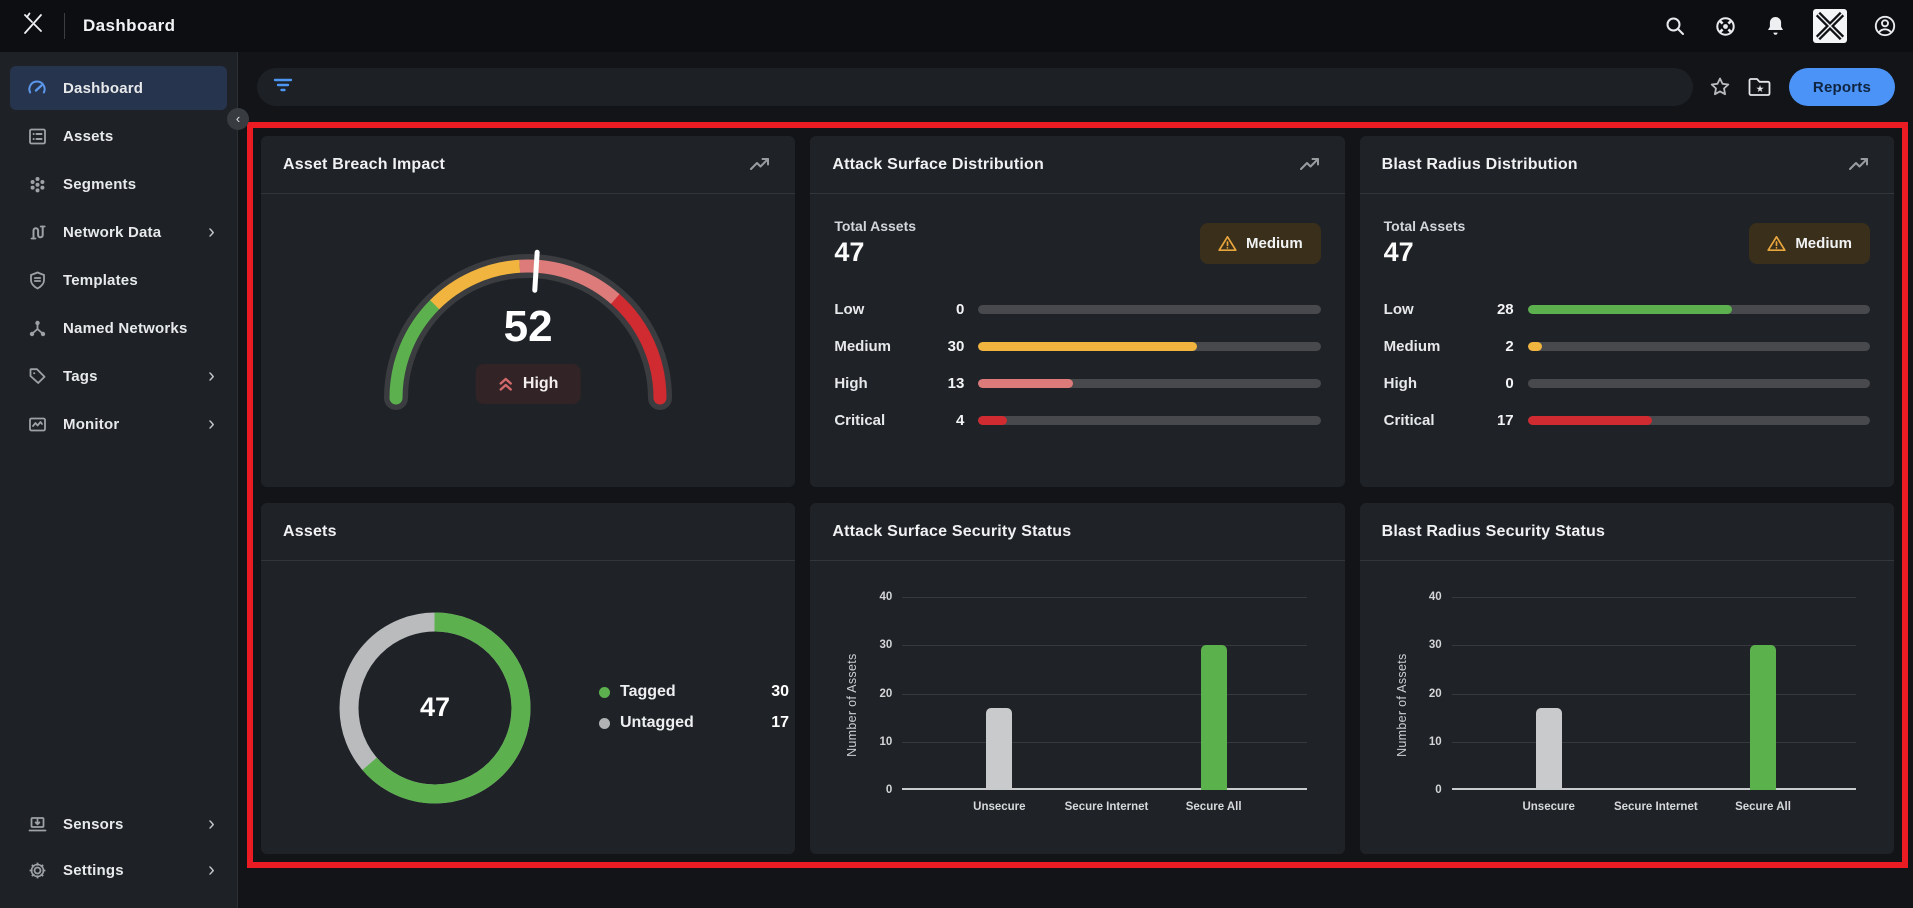 The height and width of the screenshot is (908, 1913). I want to click on total-assets-label: Total Assets, so click(875, 226).